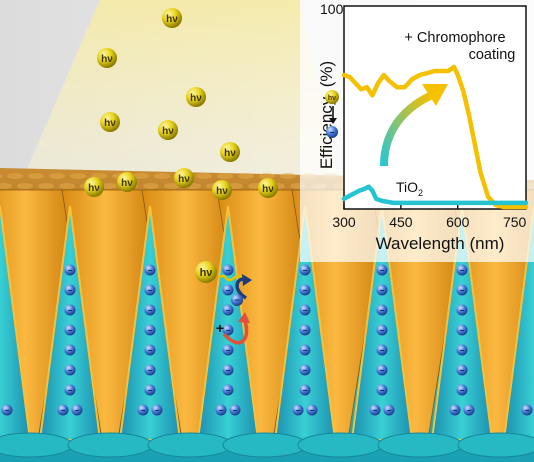 The width and height of the screenshot is (534, 462). I want to click on y-axis-label: Efficiency (%), so click(326, 115).